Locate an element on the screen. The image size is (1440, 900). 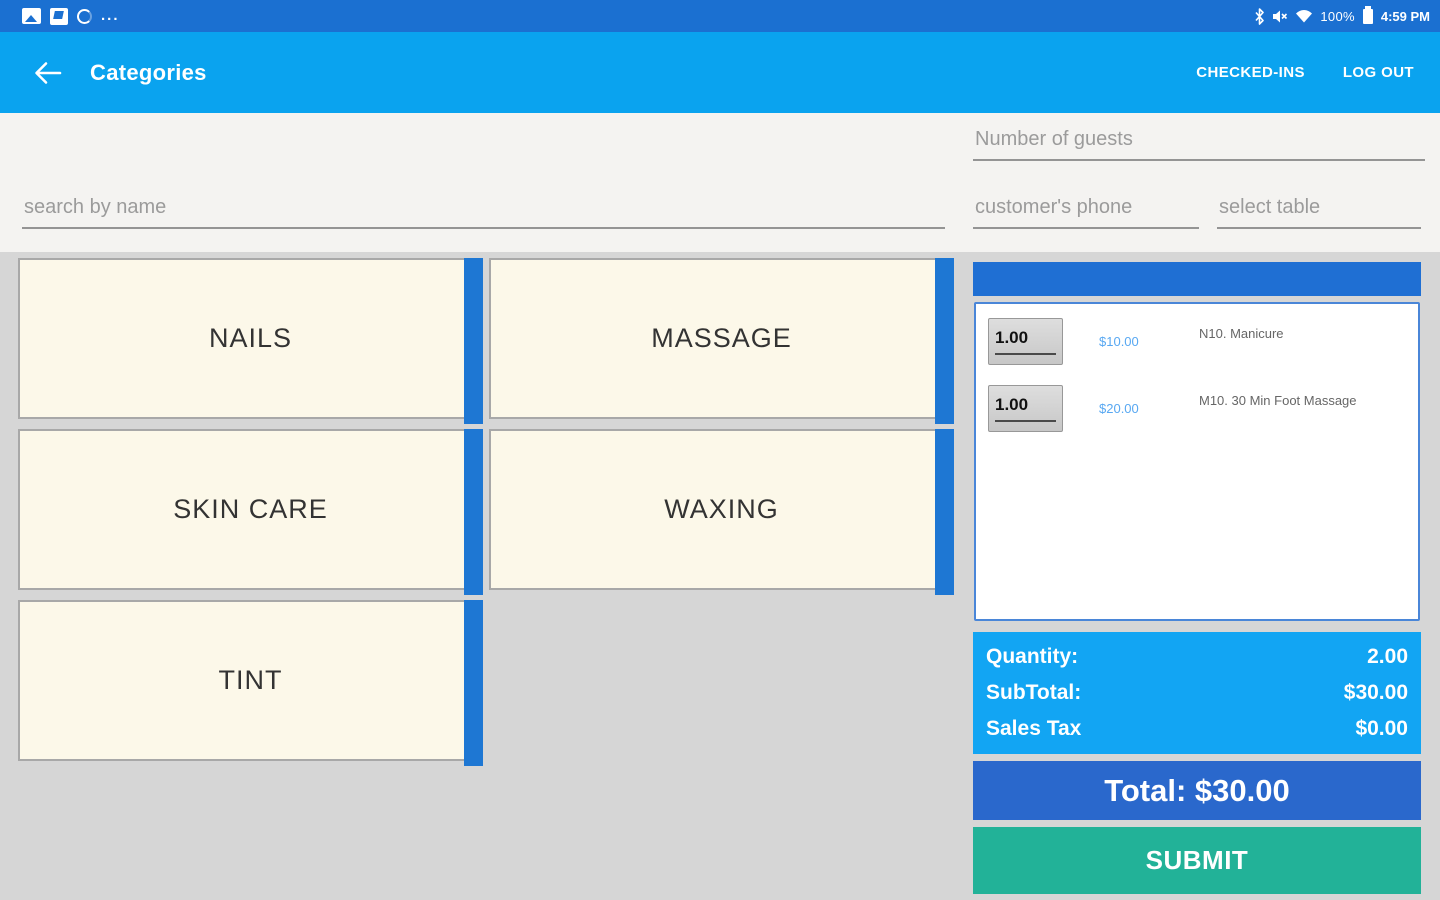
back-button is located at coordinates (48, 73).